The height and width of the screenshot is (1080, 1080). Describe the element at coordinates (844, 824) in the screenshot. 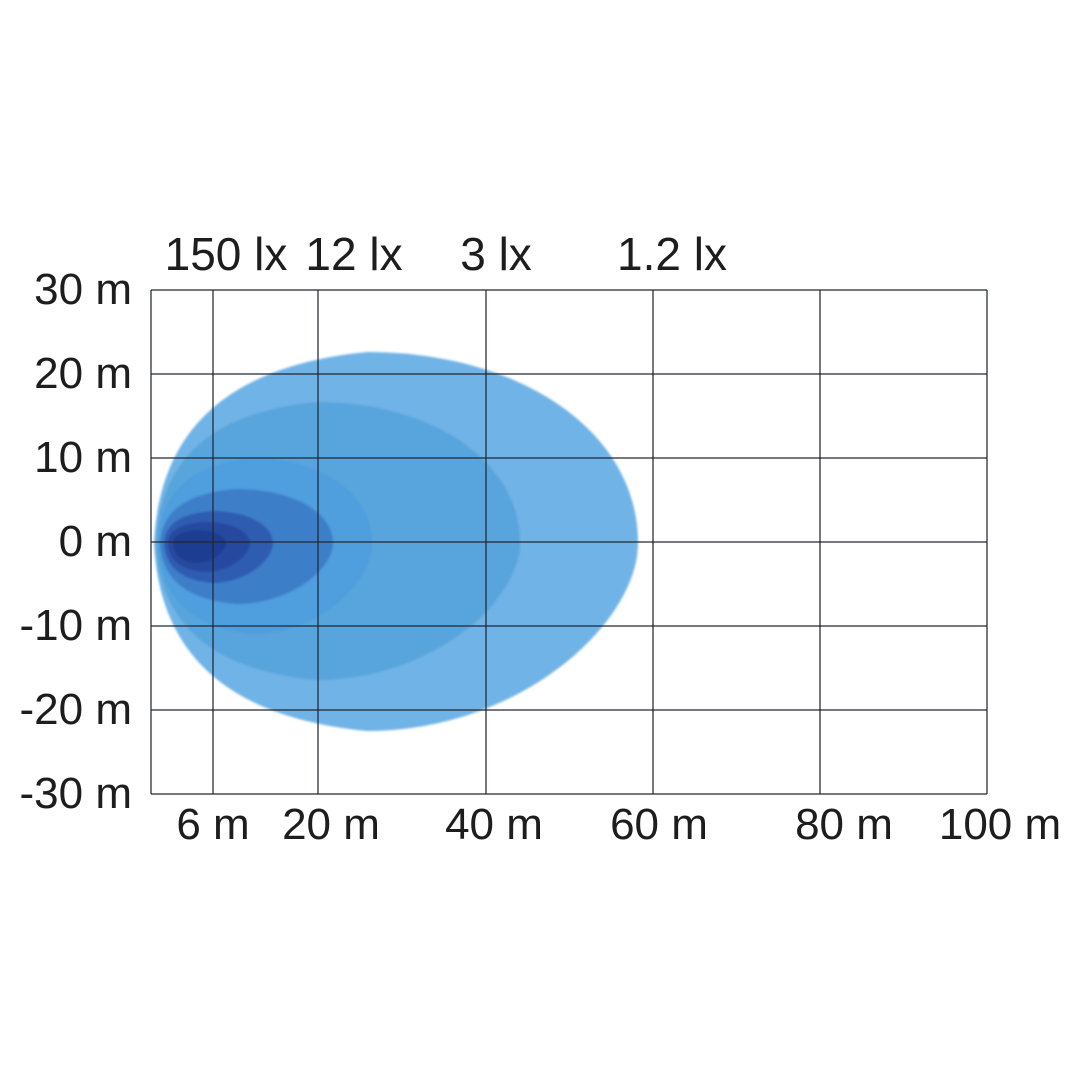

I see `x-axis-label-80: 80 m` at that location.